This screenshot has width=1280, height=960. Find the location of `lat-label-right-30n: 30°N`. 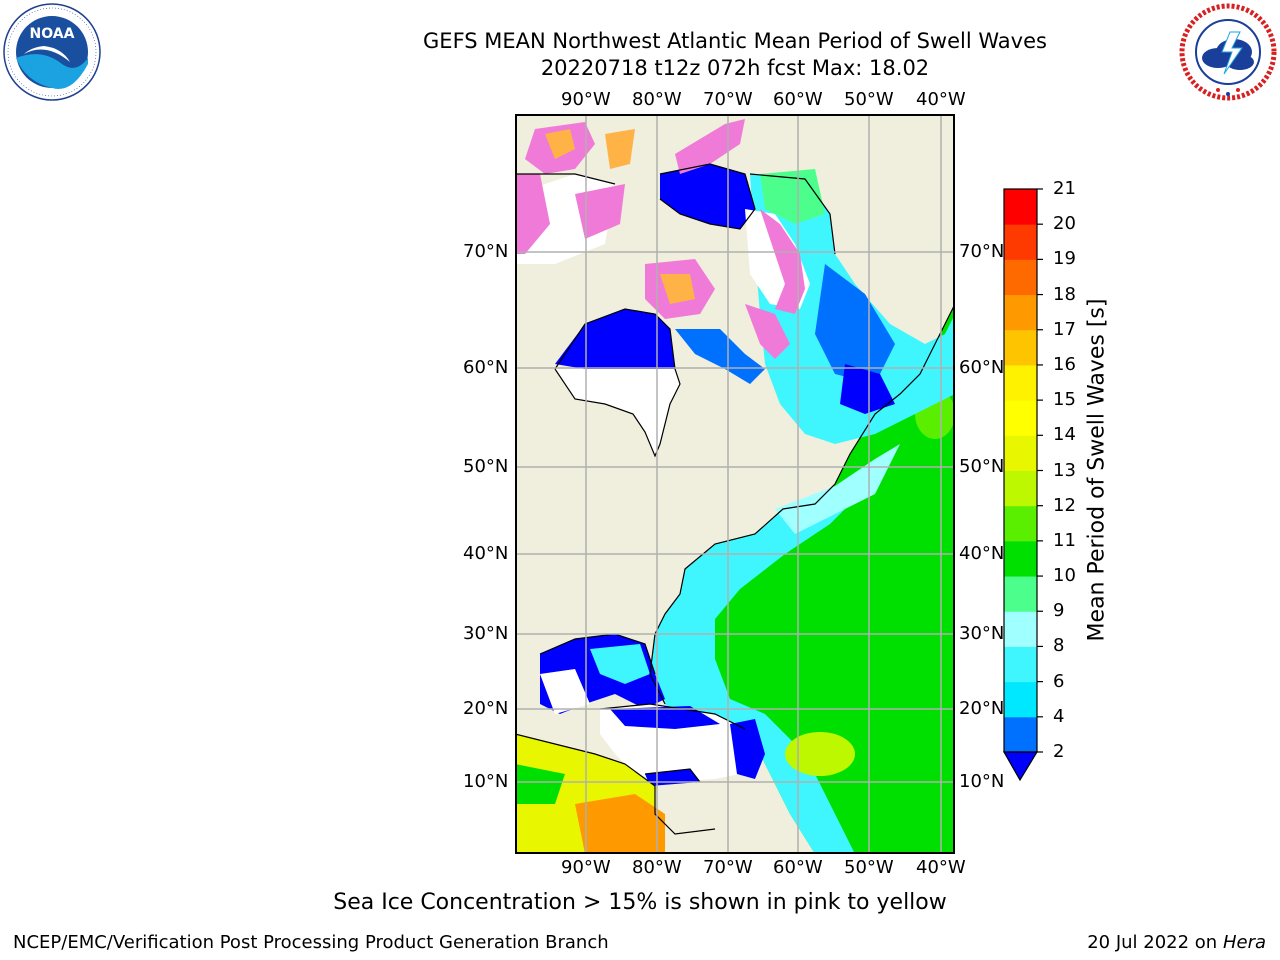

lat-label-right-30n: 30°N is located at coordinates (982, 633).